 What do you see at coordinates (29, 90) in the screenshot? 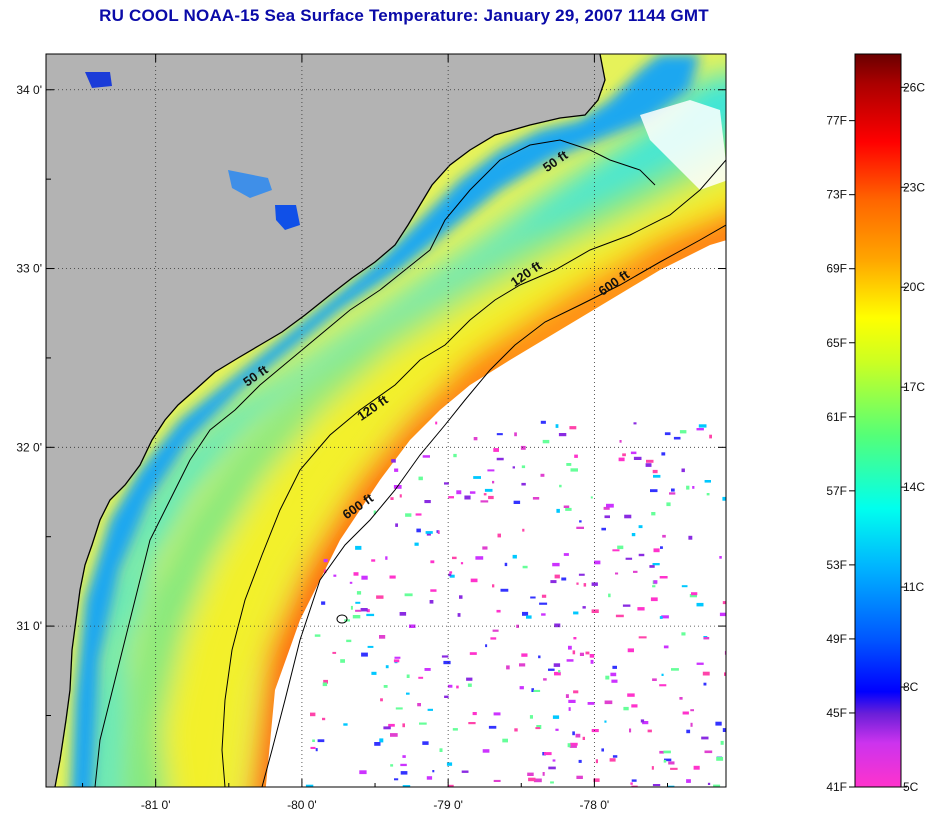
I see `lat-tick-label: 34 0'` at bounding box center [29, 90].